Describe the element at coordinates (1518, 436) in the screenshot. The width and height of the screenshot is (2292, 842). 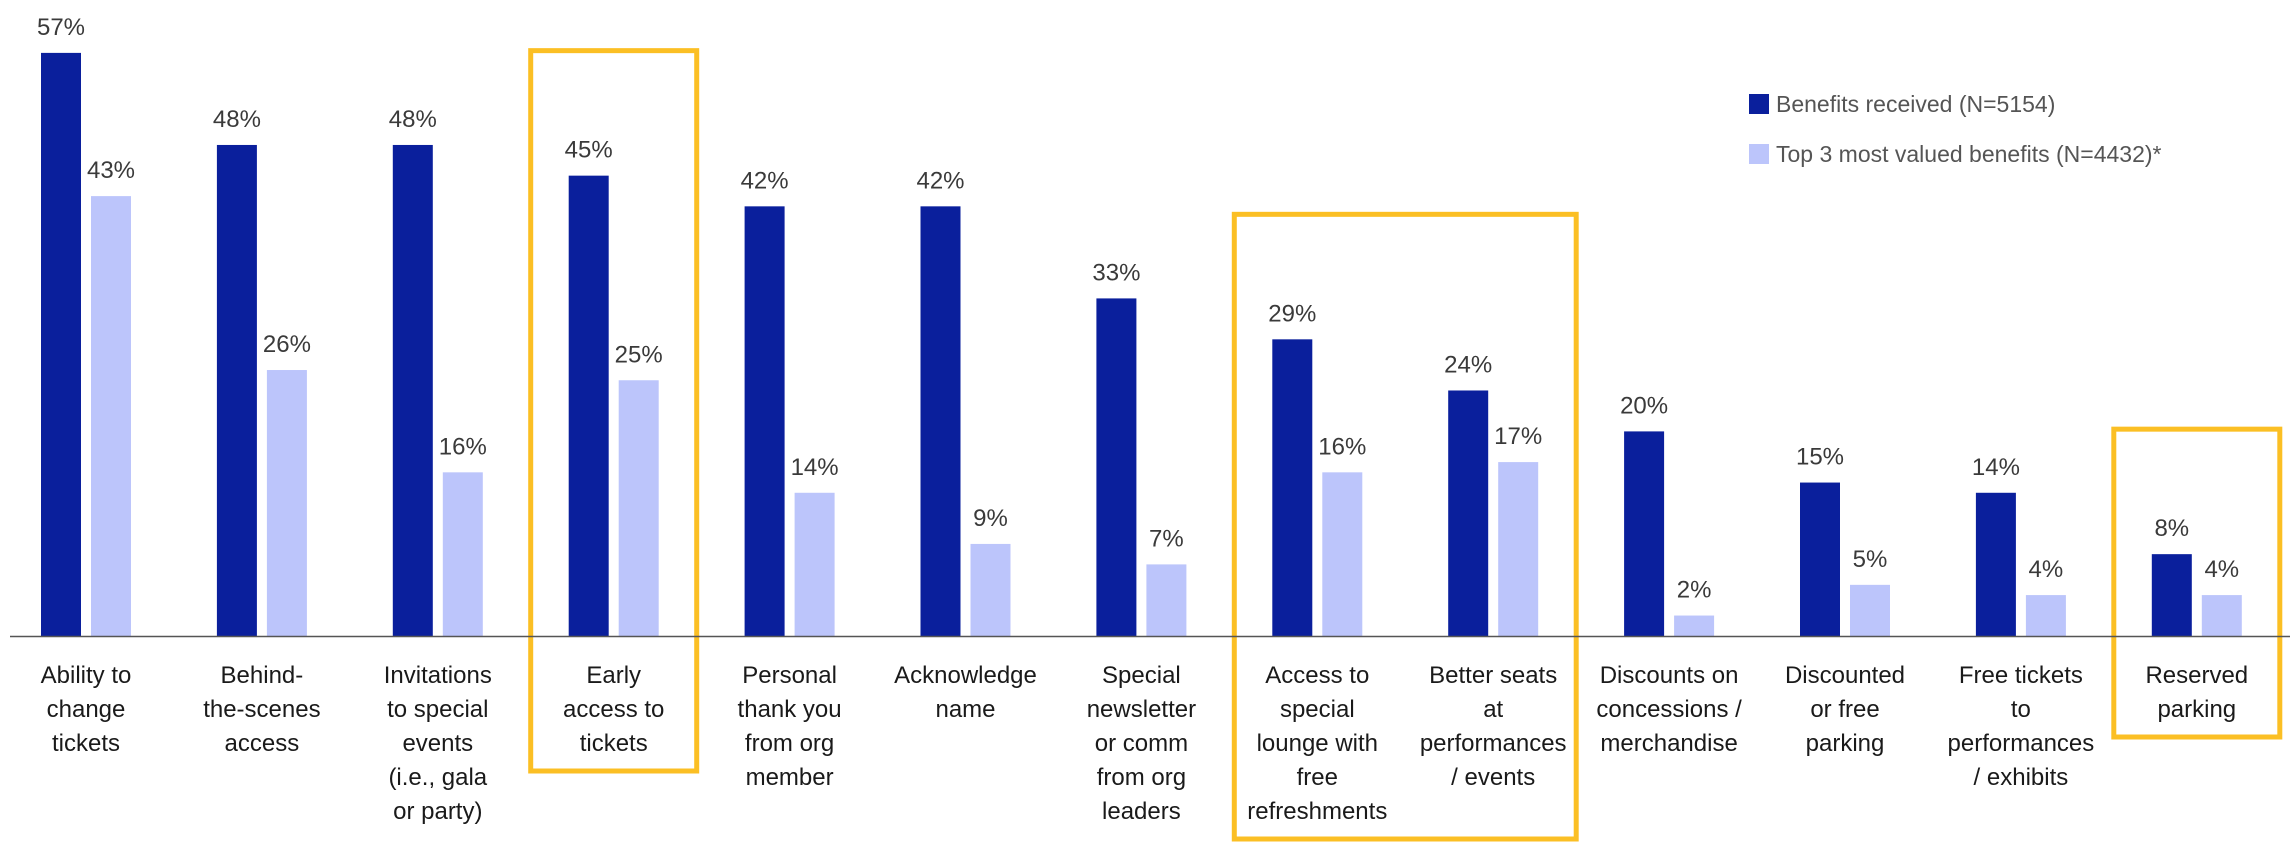
I see `value-label-valued-8: 17%` at that location.